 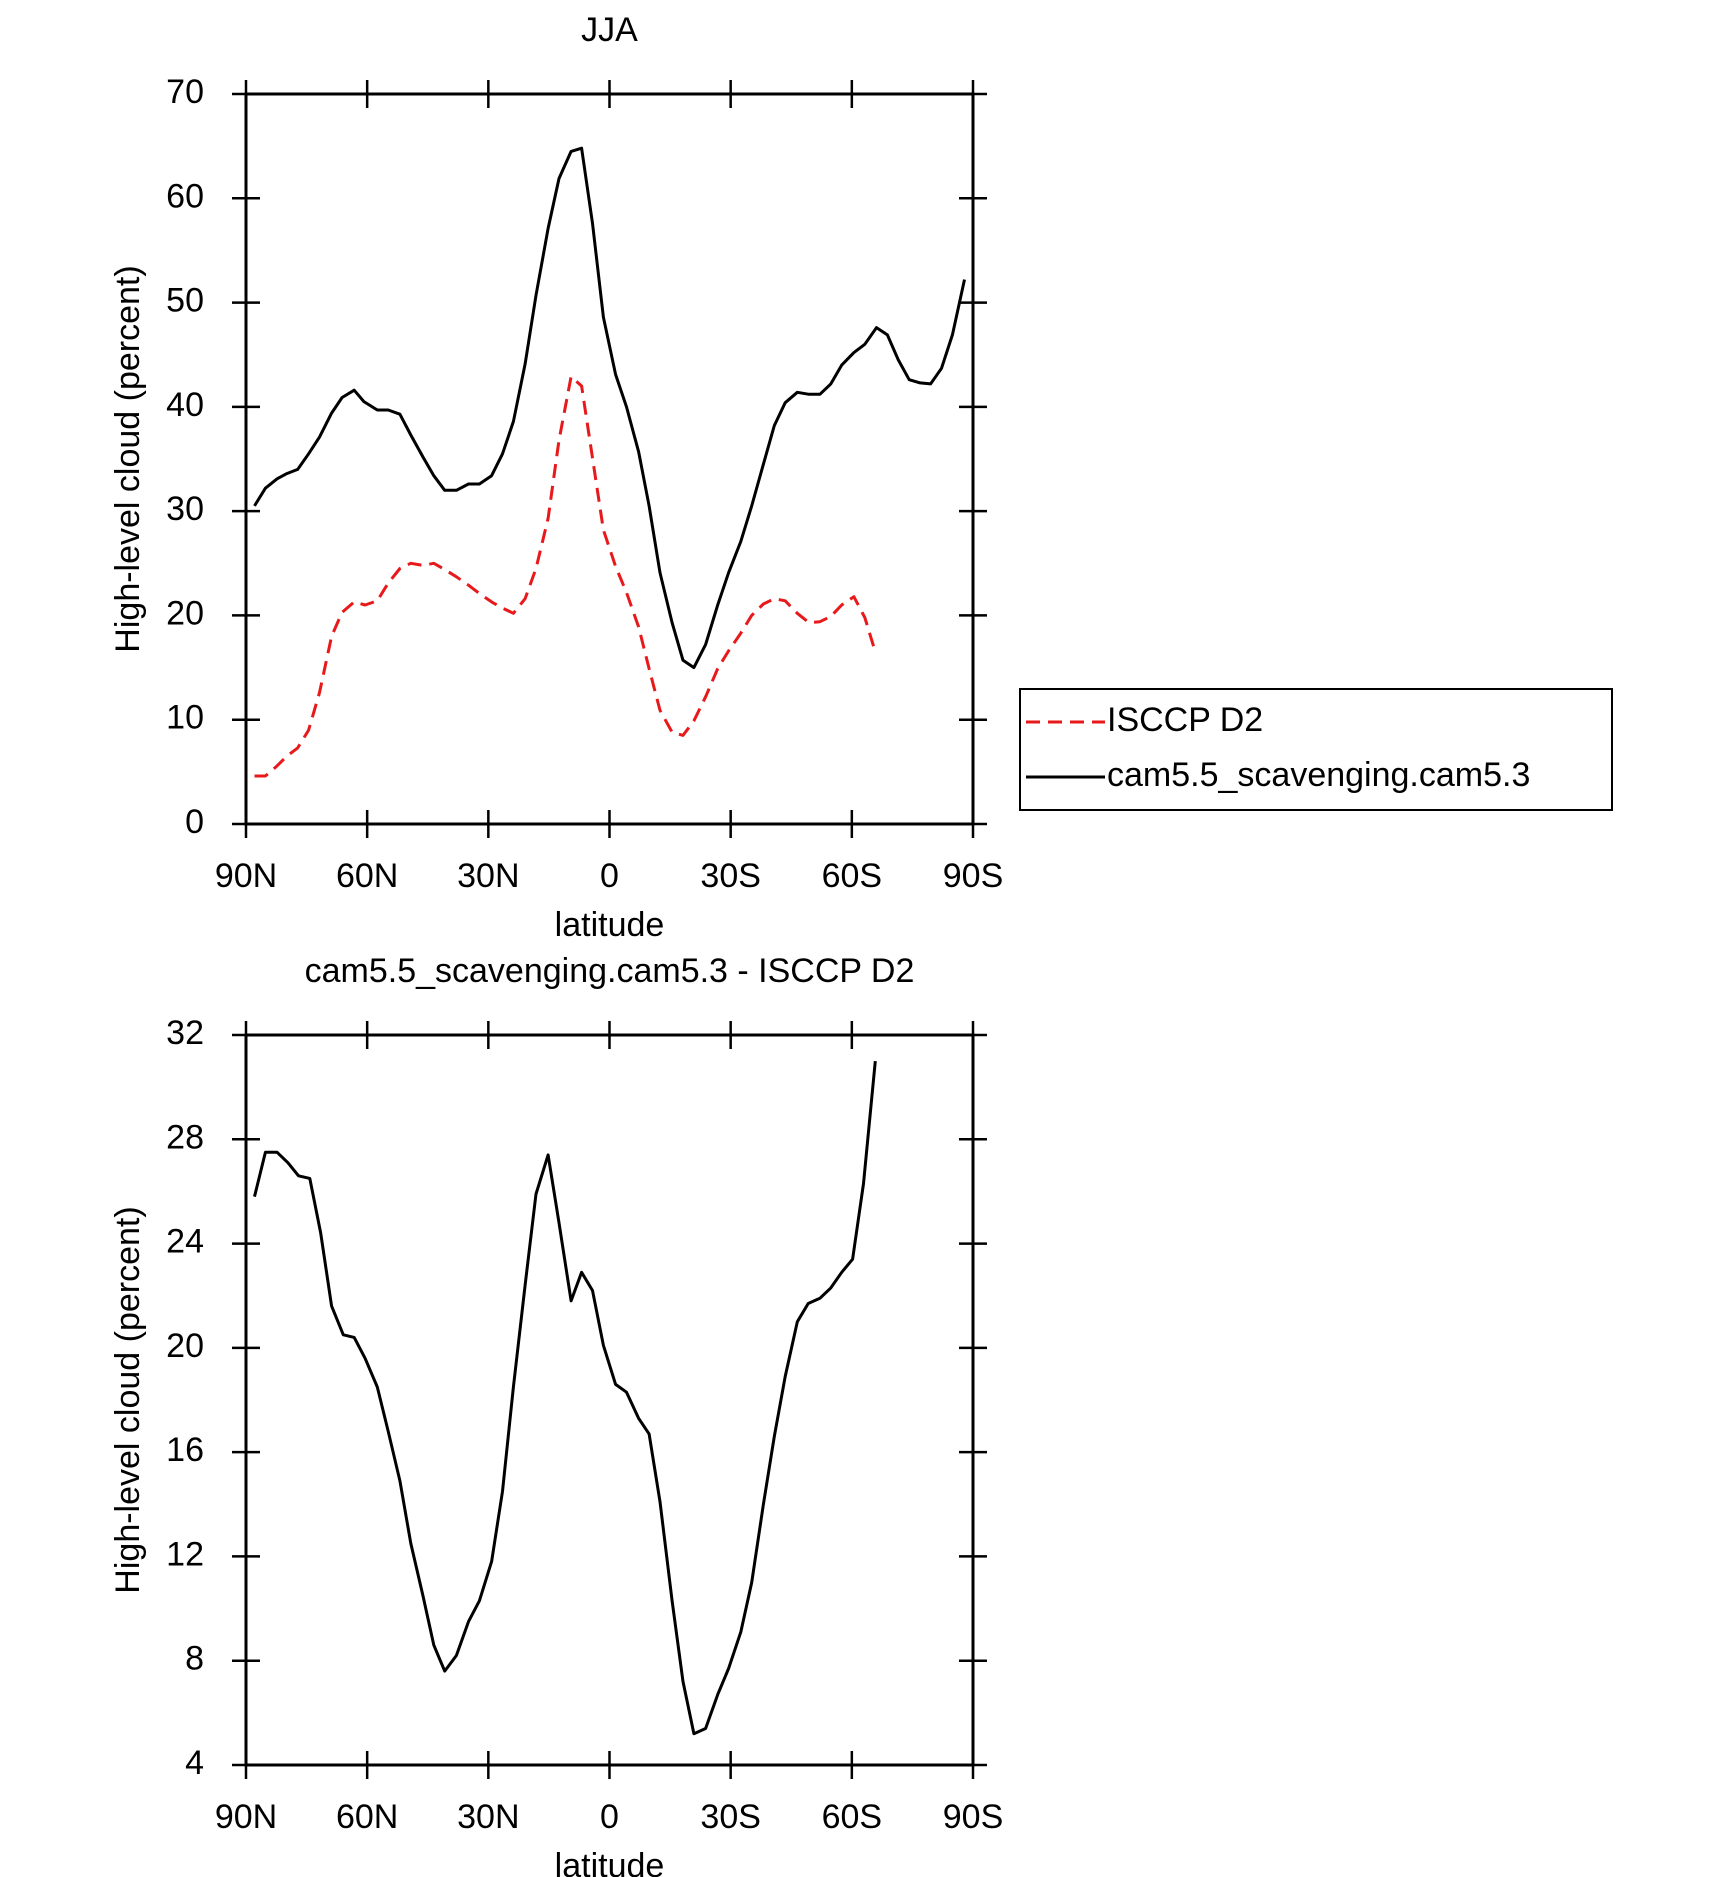 I want to click on legend-box, so click(x=1316, y=749).